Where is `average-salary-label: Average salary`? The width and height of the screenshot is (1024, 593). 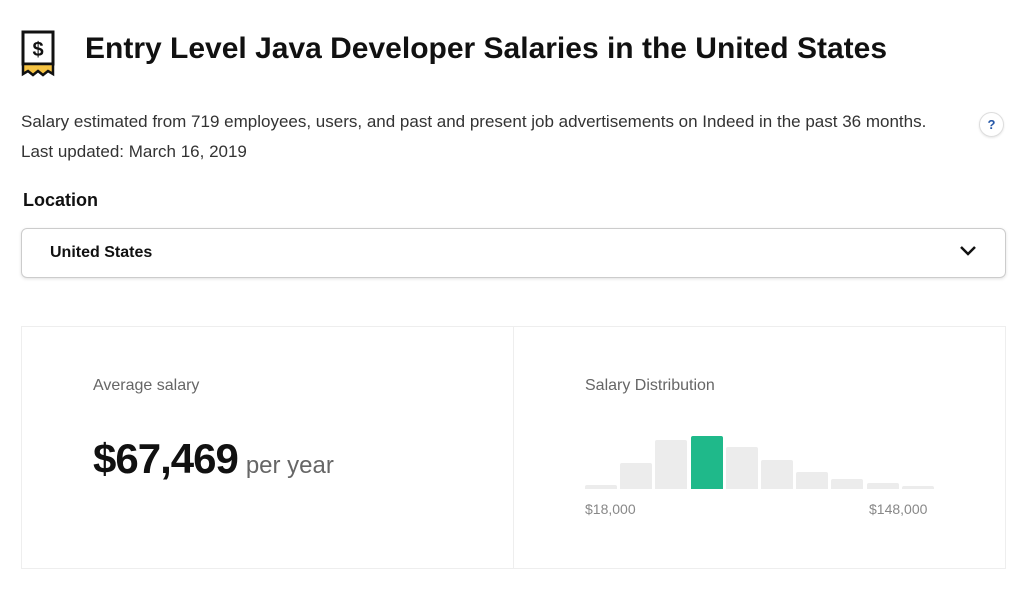 average-salary-label: Average salary is located at coordinates (146, 385).